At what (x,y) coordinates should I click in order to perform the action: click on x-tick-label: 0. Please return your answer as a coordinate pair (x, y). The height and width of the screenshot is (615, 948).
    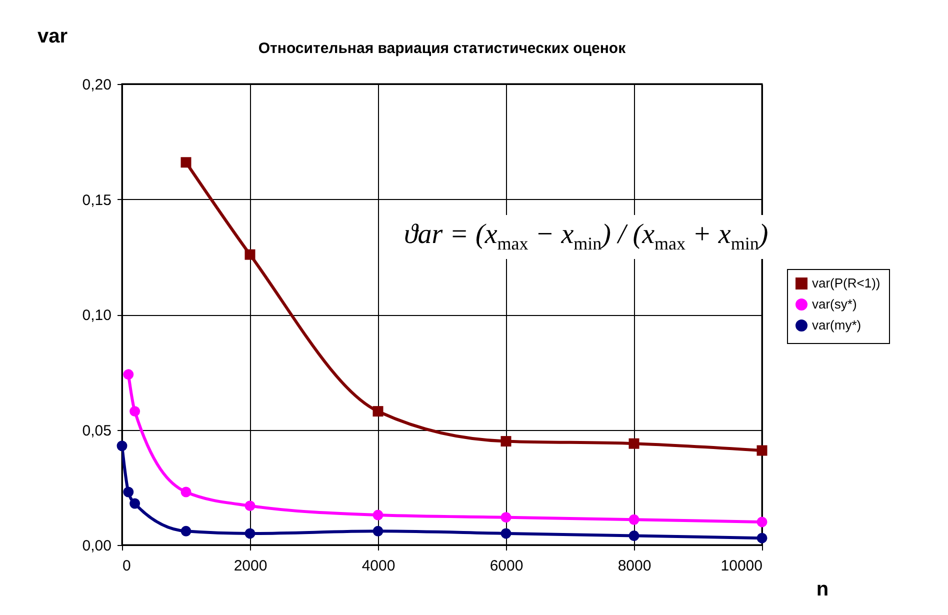
    Looking at the image, I should click on (126, 566).